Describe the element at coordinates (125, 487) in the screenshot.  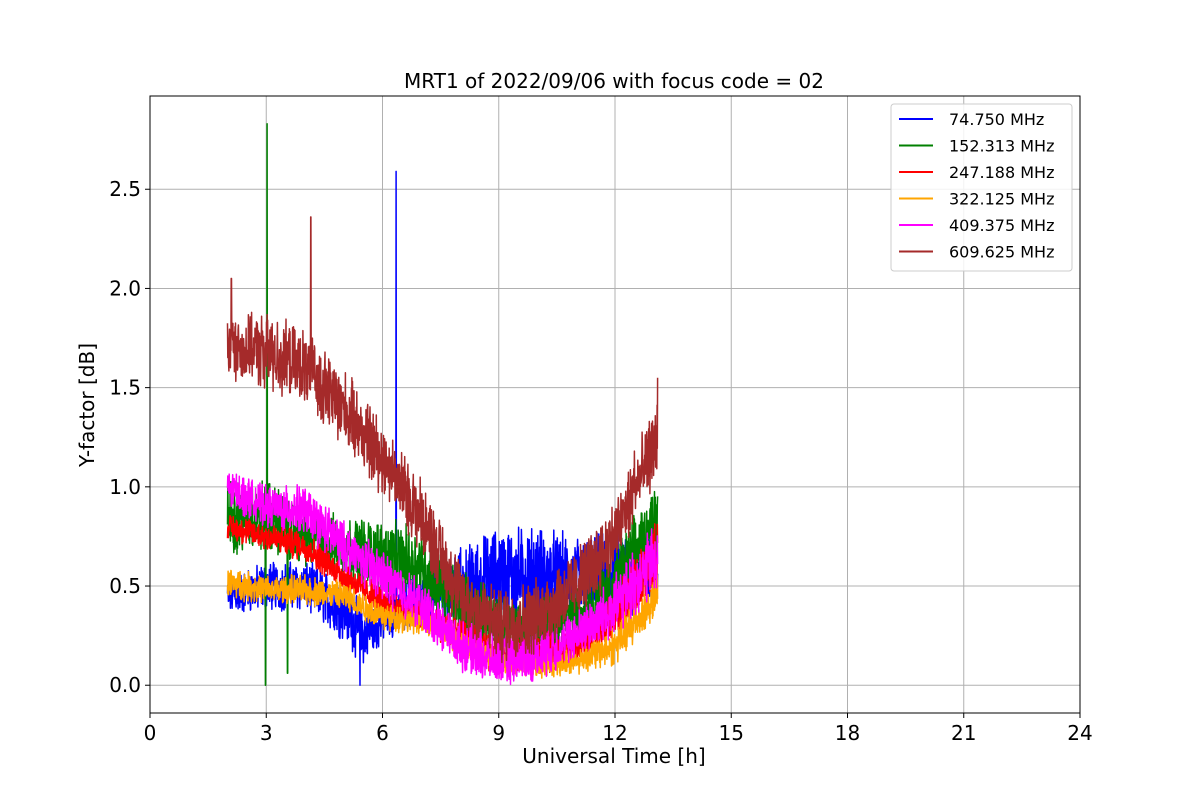
I see `y-tick-label: 1.0` at that location.